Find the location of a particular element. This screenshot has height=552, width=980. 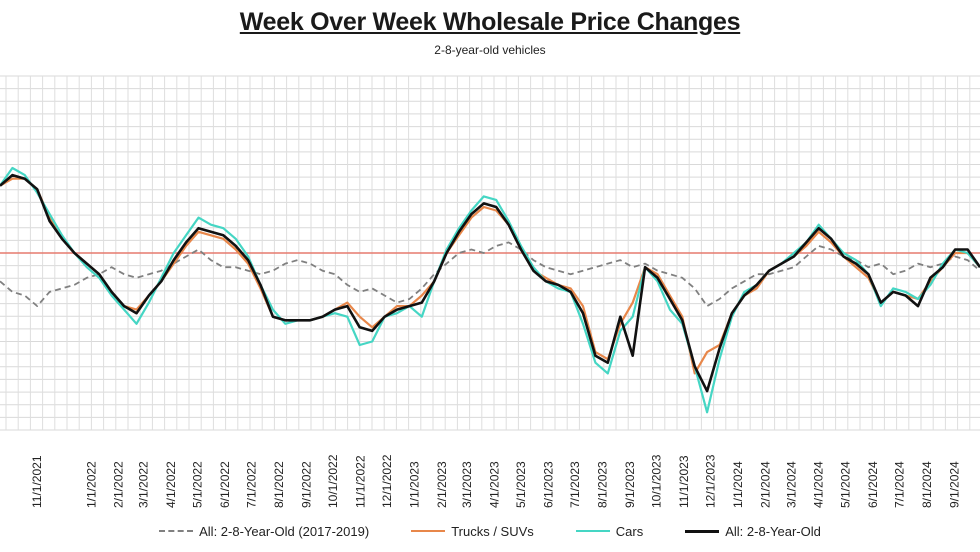

x-tick-label: 4/1/2024 is located at coordinates (819, 484).